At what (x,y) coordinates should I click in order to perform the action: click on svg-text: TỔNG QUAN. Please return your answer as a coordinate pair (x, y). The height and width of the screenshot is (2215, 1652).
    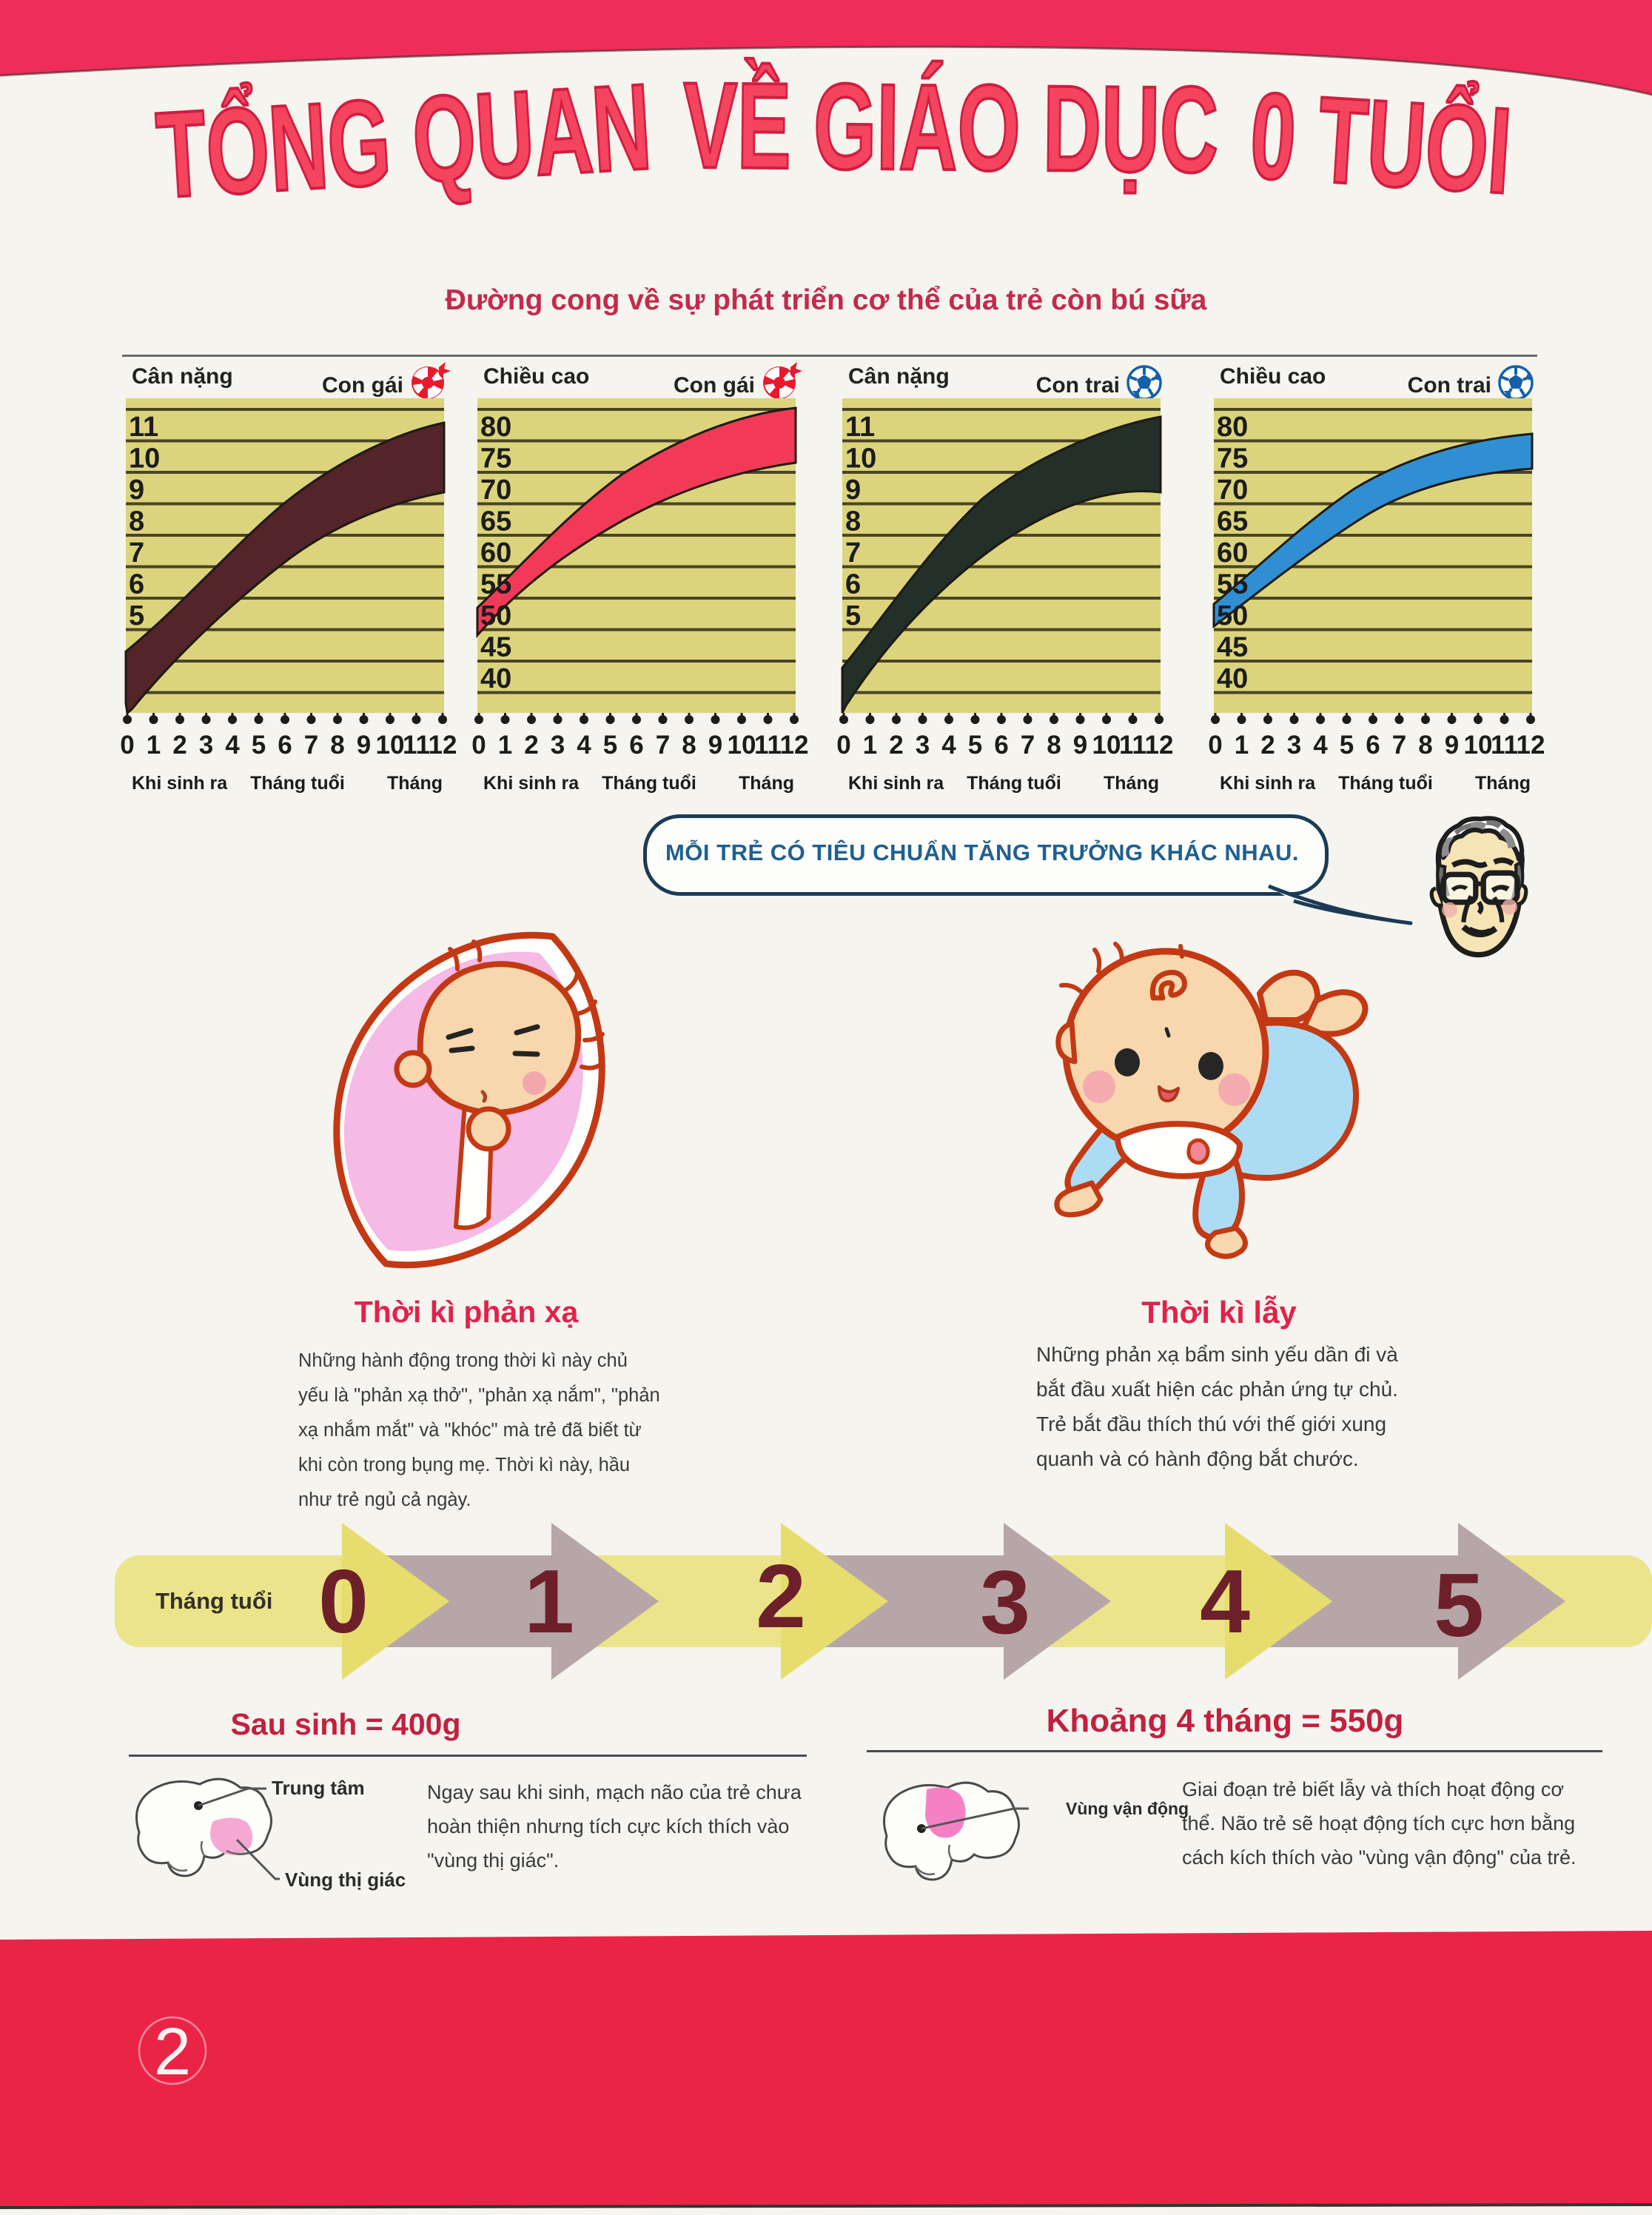
    Looking at the image, I should click on (404, 141).